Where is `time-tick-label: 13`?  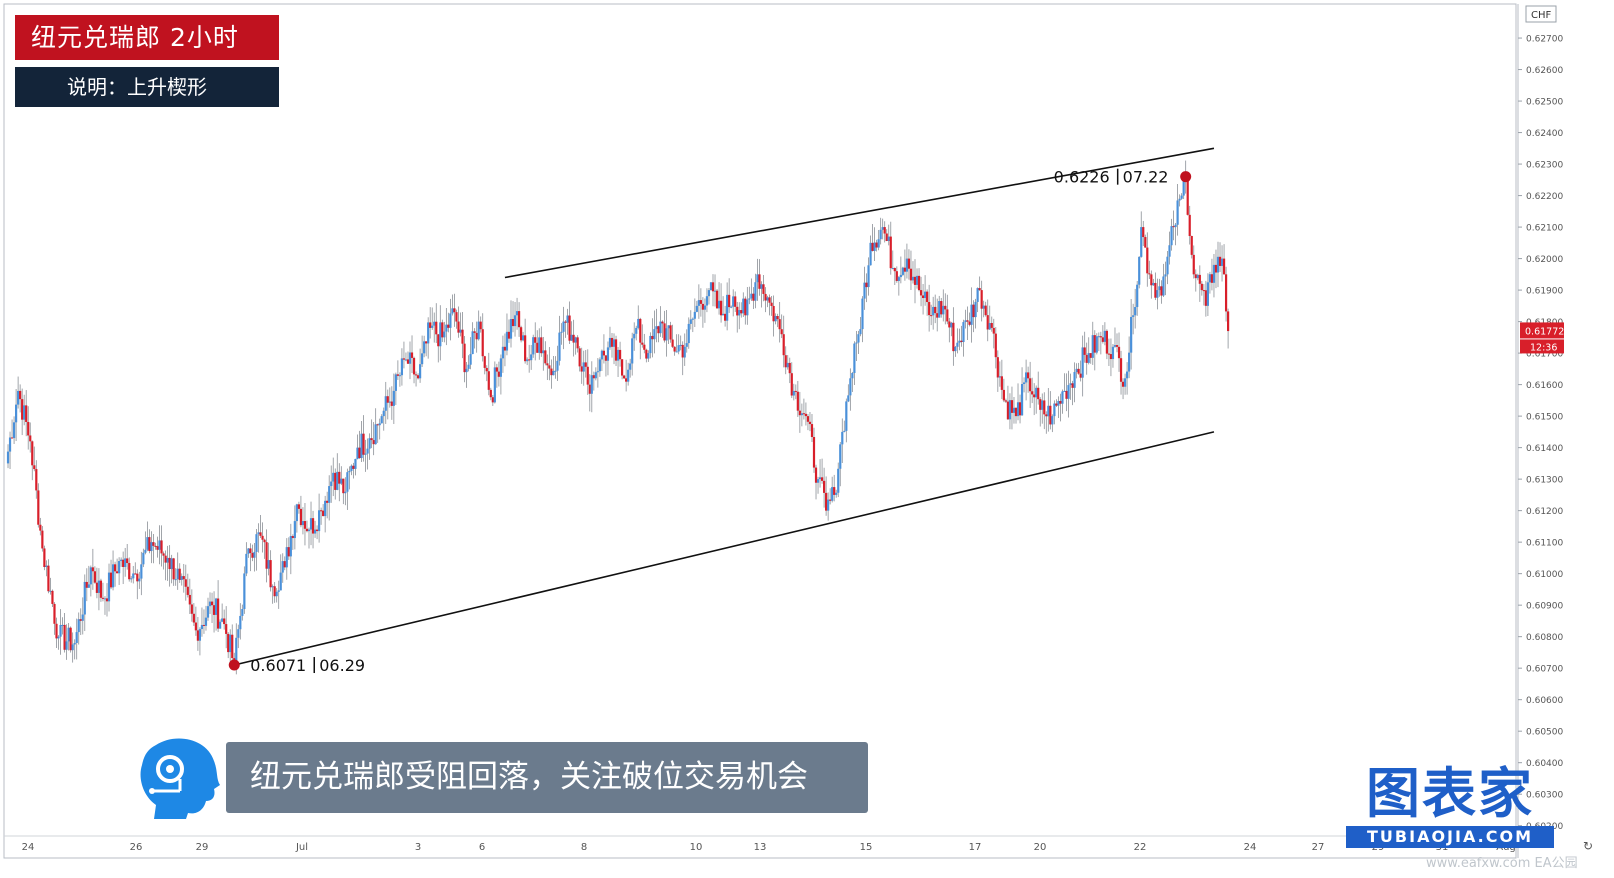 time-tick-label: 13 is located at coordinates (760, 847).